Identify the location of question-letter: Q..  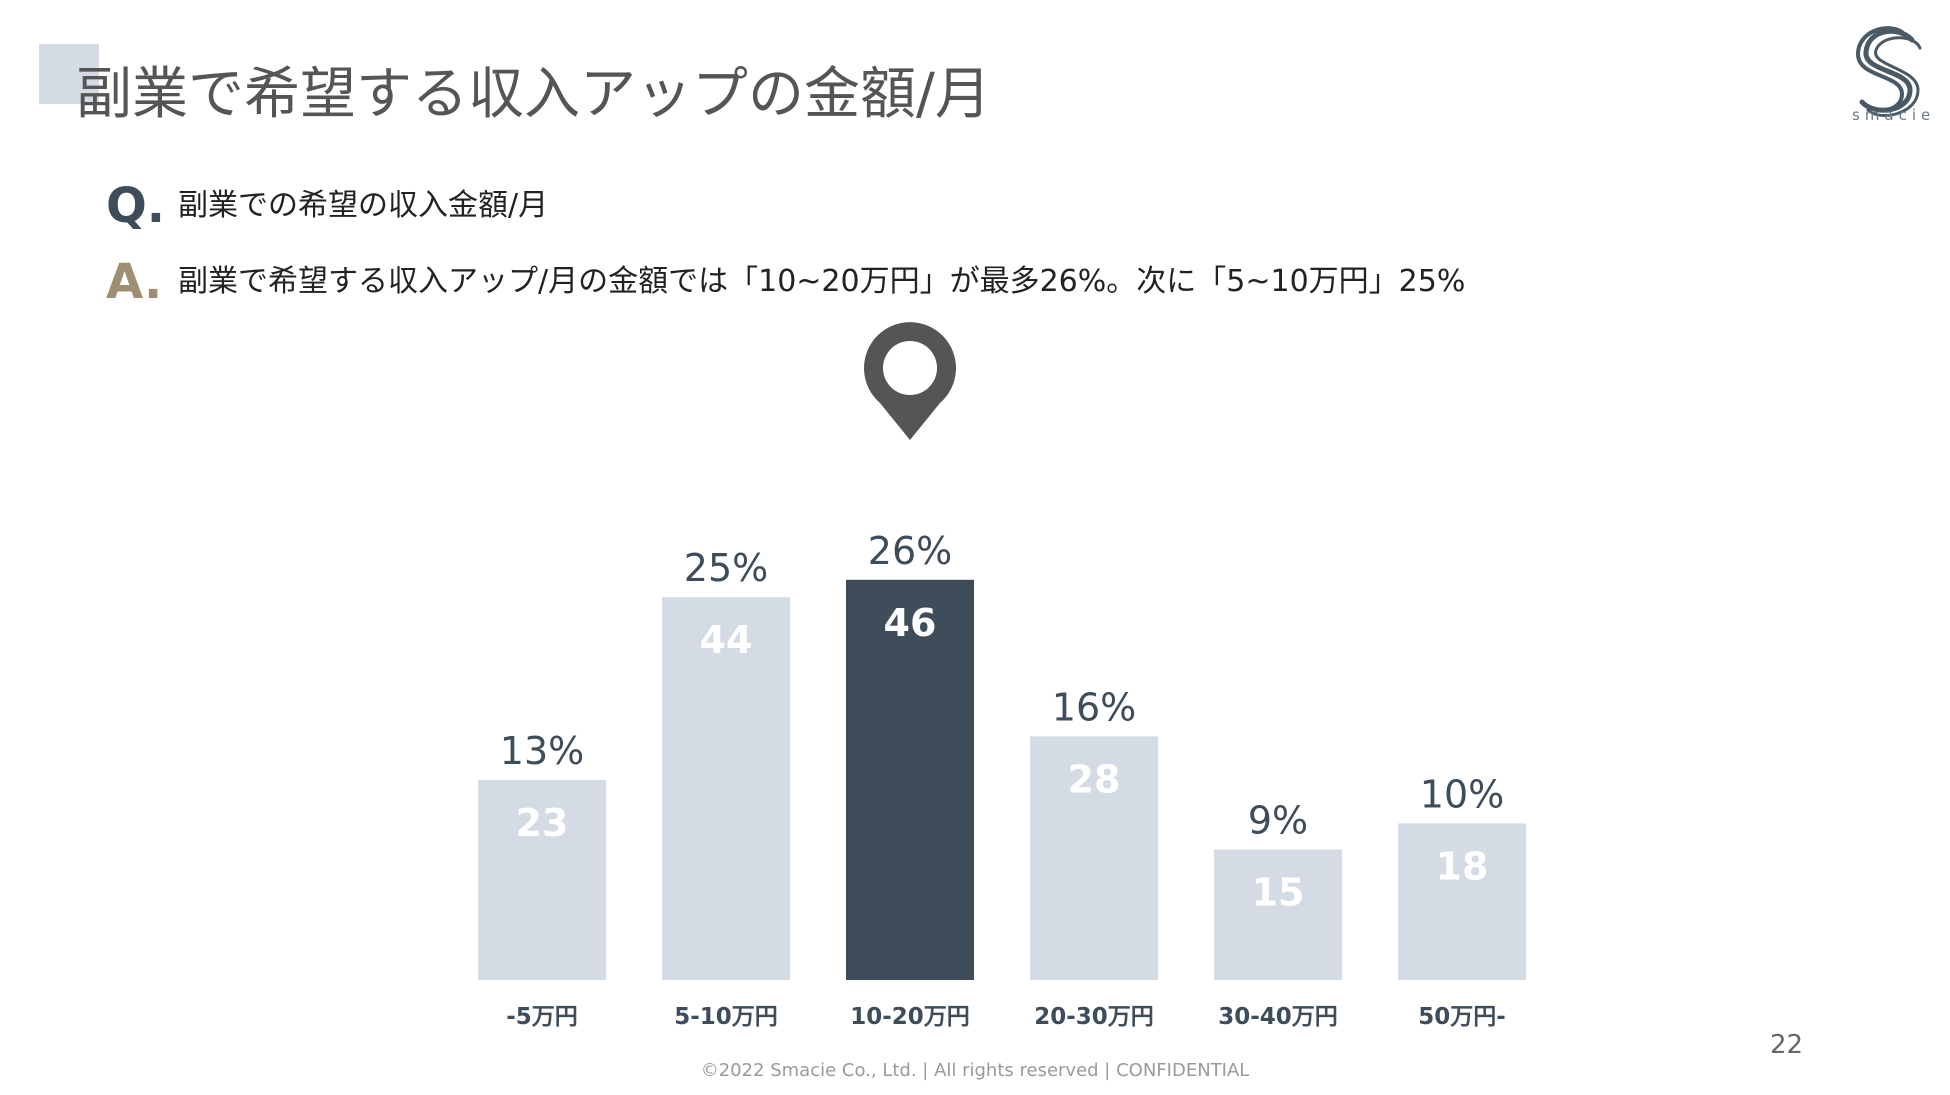
(136, 206).